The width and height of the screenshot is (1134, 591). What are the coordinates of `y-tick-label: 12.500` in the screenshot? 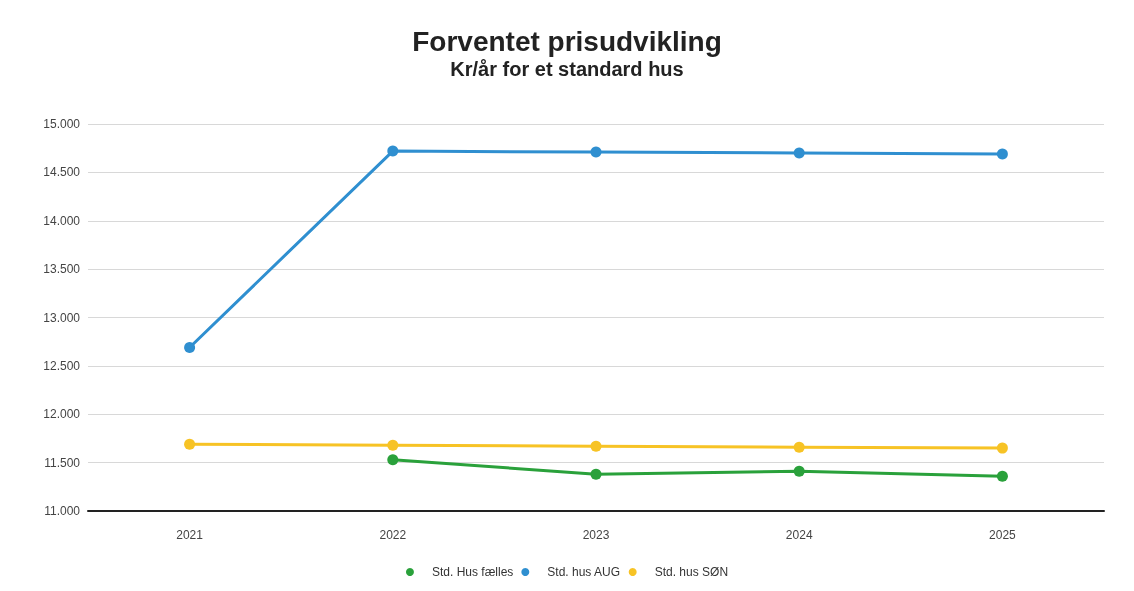 It's located at (62, 365).